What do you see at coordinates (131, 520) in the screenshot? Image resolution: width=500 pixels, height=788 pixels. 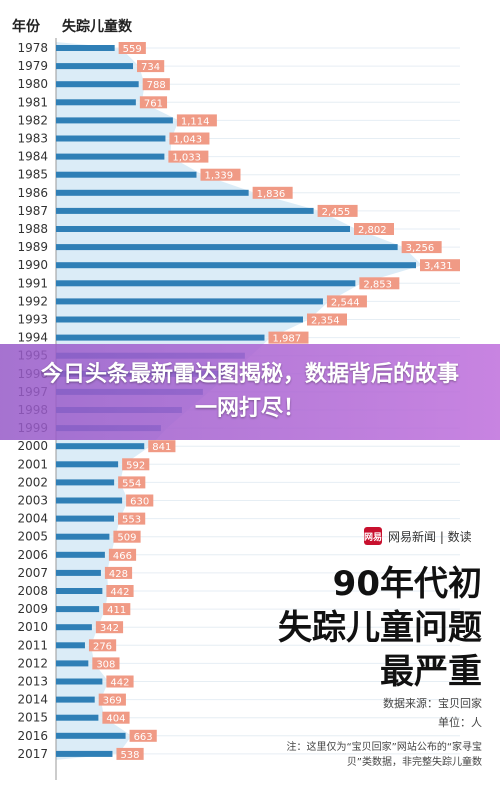 I see `value-label-2004: 553` at bounding box center [131, 520].